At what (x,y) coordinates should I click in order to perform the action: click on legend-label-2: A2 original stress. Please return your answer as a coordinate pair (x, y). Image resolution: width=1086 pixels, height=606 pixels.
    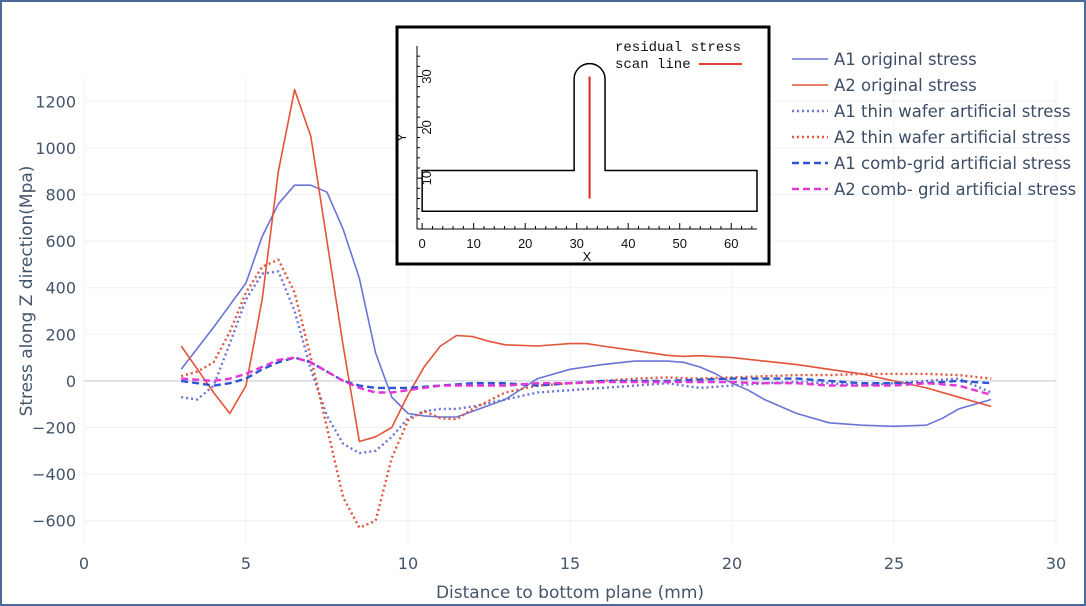
    Looking at the image, I should click on (905, 85).